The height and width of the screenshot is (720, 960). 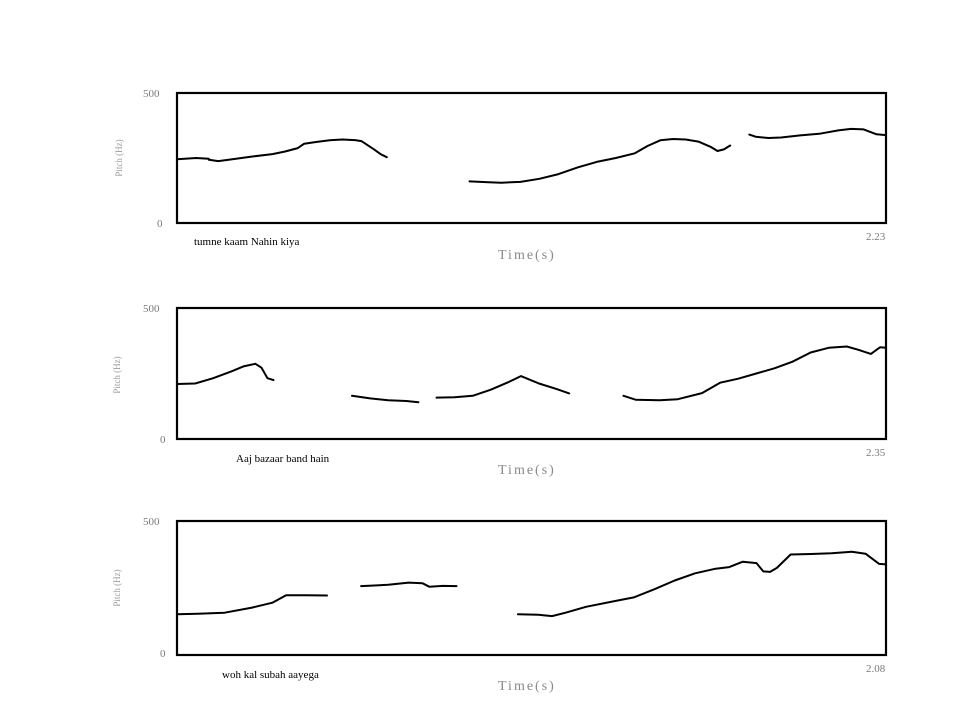 I want to click on utterance-caption: tumne kaam Nahin kiya, so click(x=247, y=242).